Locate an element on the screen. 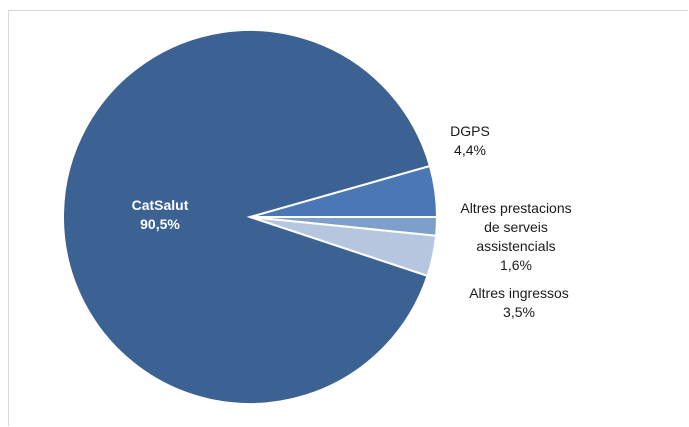 This screenshot has width=689, height=427. altres-prestacions-line-3: assistencials is located at coordinates (516, 246).